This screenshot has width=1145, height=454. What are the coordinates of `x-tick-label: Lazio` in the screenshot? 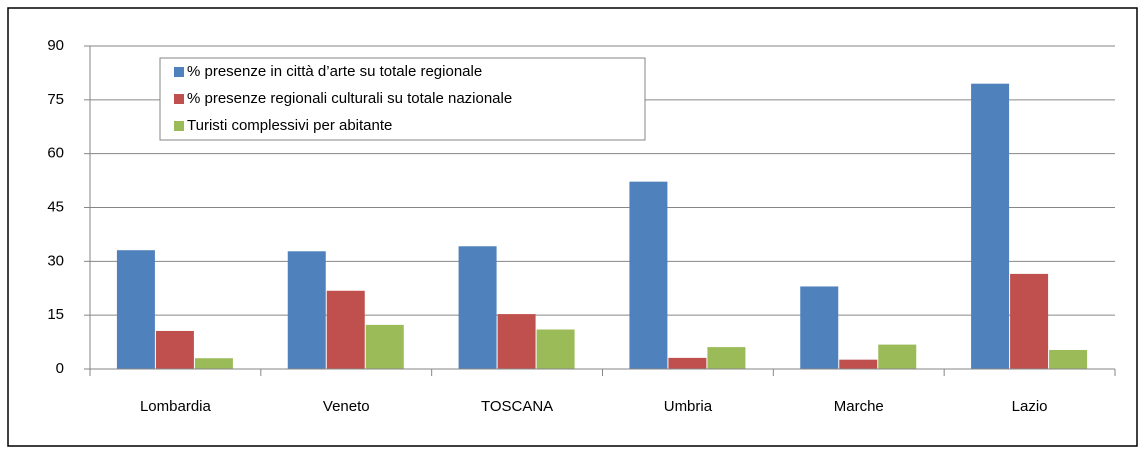 It's located at (1030, 406).